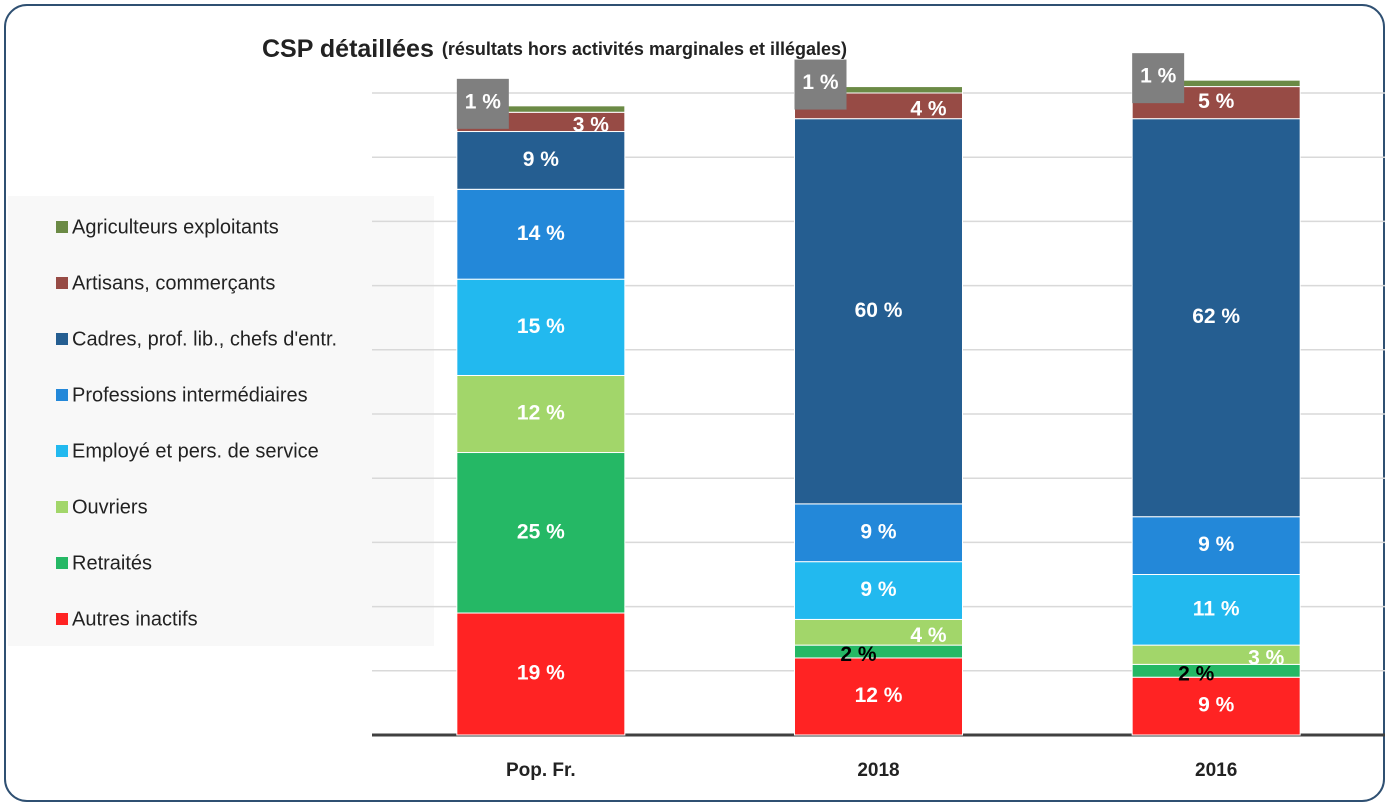  I want to click on chart-title: CSP détaillées, so click(348, 49).